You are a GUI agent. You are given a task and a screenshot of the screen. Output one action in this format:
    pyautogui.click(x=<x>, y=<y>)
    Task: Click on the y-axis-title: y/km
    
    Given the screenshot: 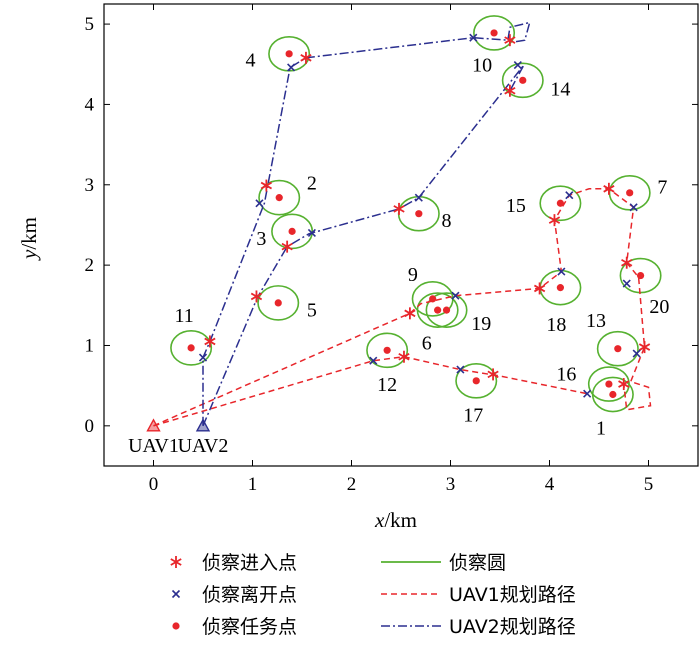 What is the action you would take?
    pyautogui.click(x=29, y=239)
    